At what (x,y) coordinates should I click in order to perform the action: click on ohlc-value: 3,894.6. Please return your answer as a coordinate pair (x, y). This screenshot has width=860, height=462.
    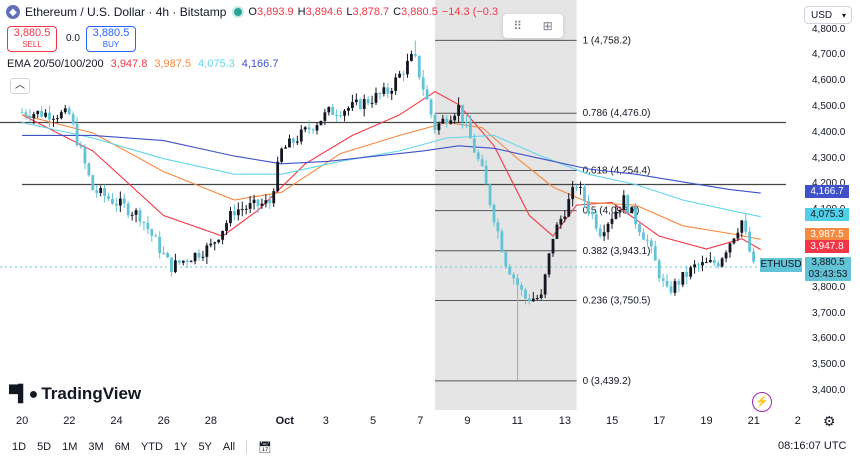
    Looking at the image, I should click on (324, 12).